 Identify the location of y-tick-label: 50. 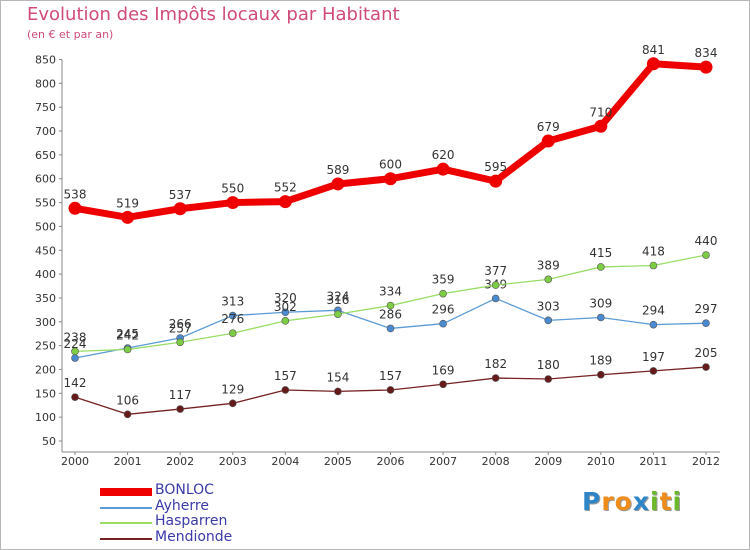
(49, 441).